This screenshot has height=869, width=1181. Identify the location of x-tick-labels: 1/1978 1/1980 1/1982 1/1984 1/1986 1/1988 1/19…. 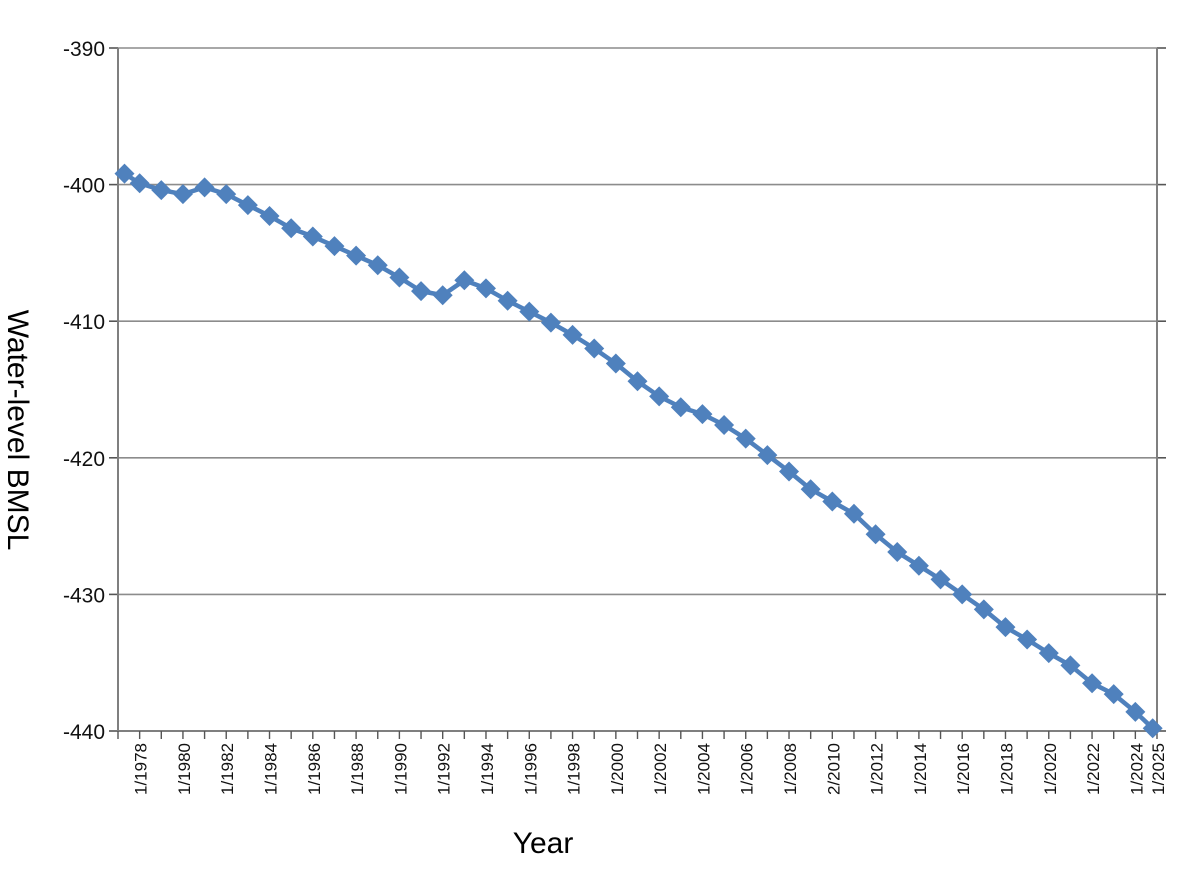
(650, 769).